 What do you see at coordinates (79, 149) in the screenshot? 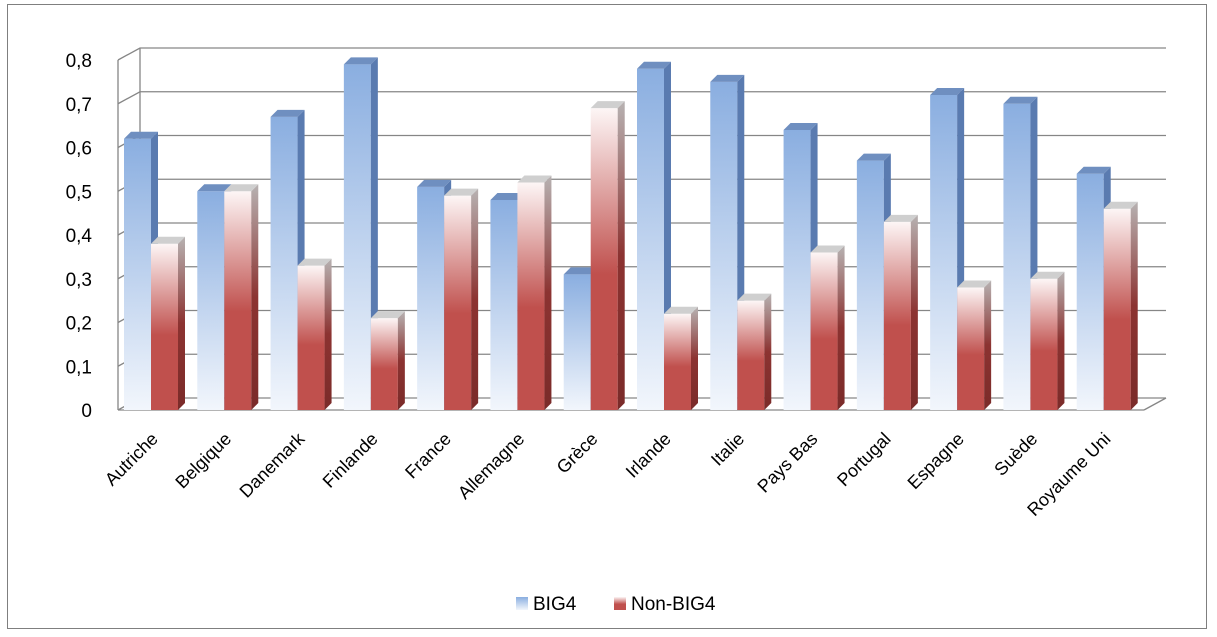
I see `y-tick-label: 0,6` at bounding box center [79, 149].